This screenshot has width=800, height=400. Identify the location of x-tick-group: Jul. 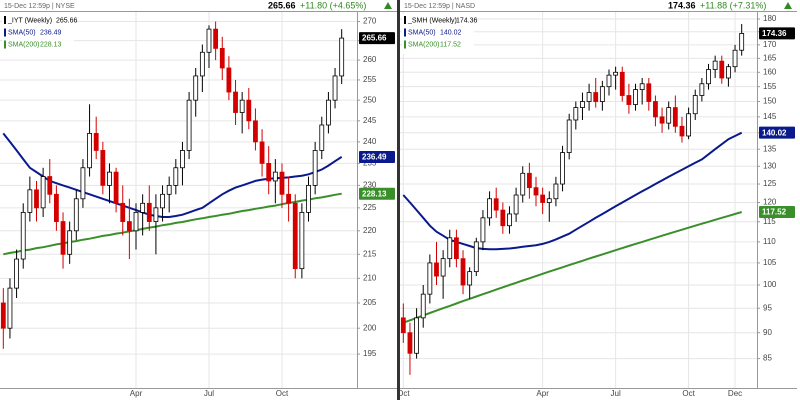
(616, 393).